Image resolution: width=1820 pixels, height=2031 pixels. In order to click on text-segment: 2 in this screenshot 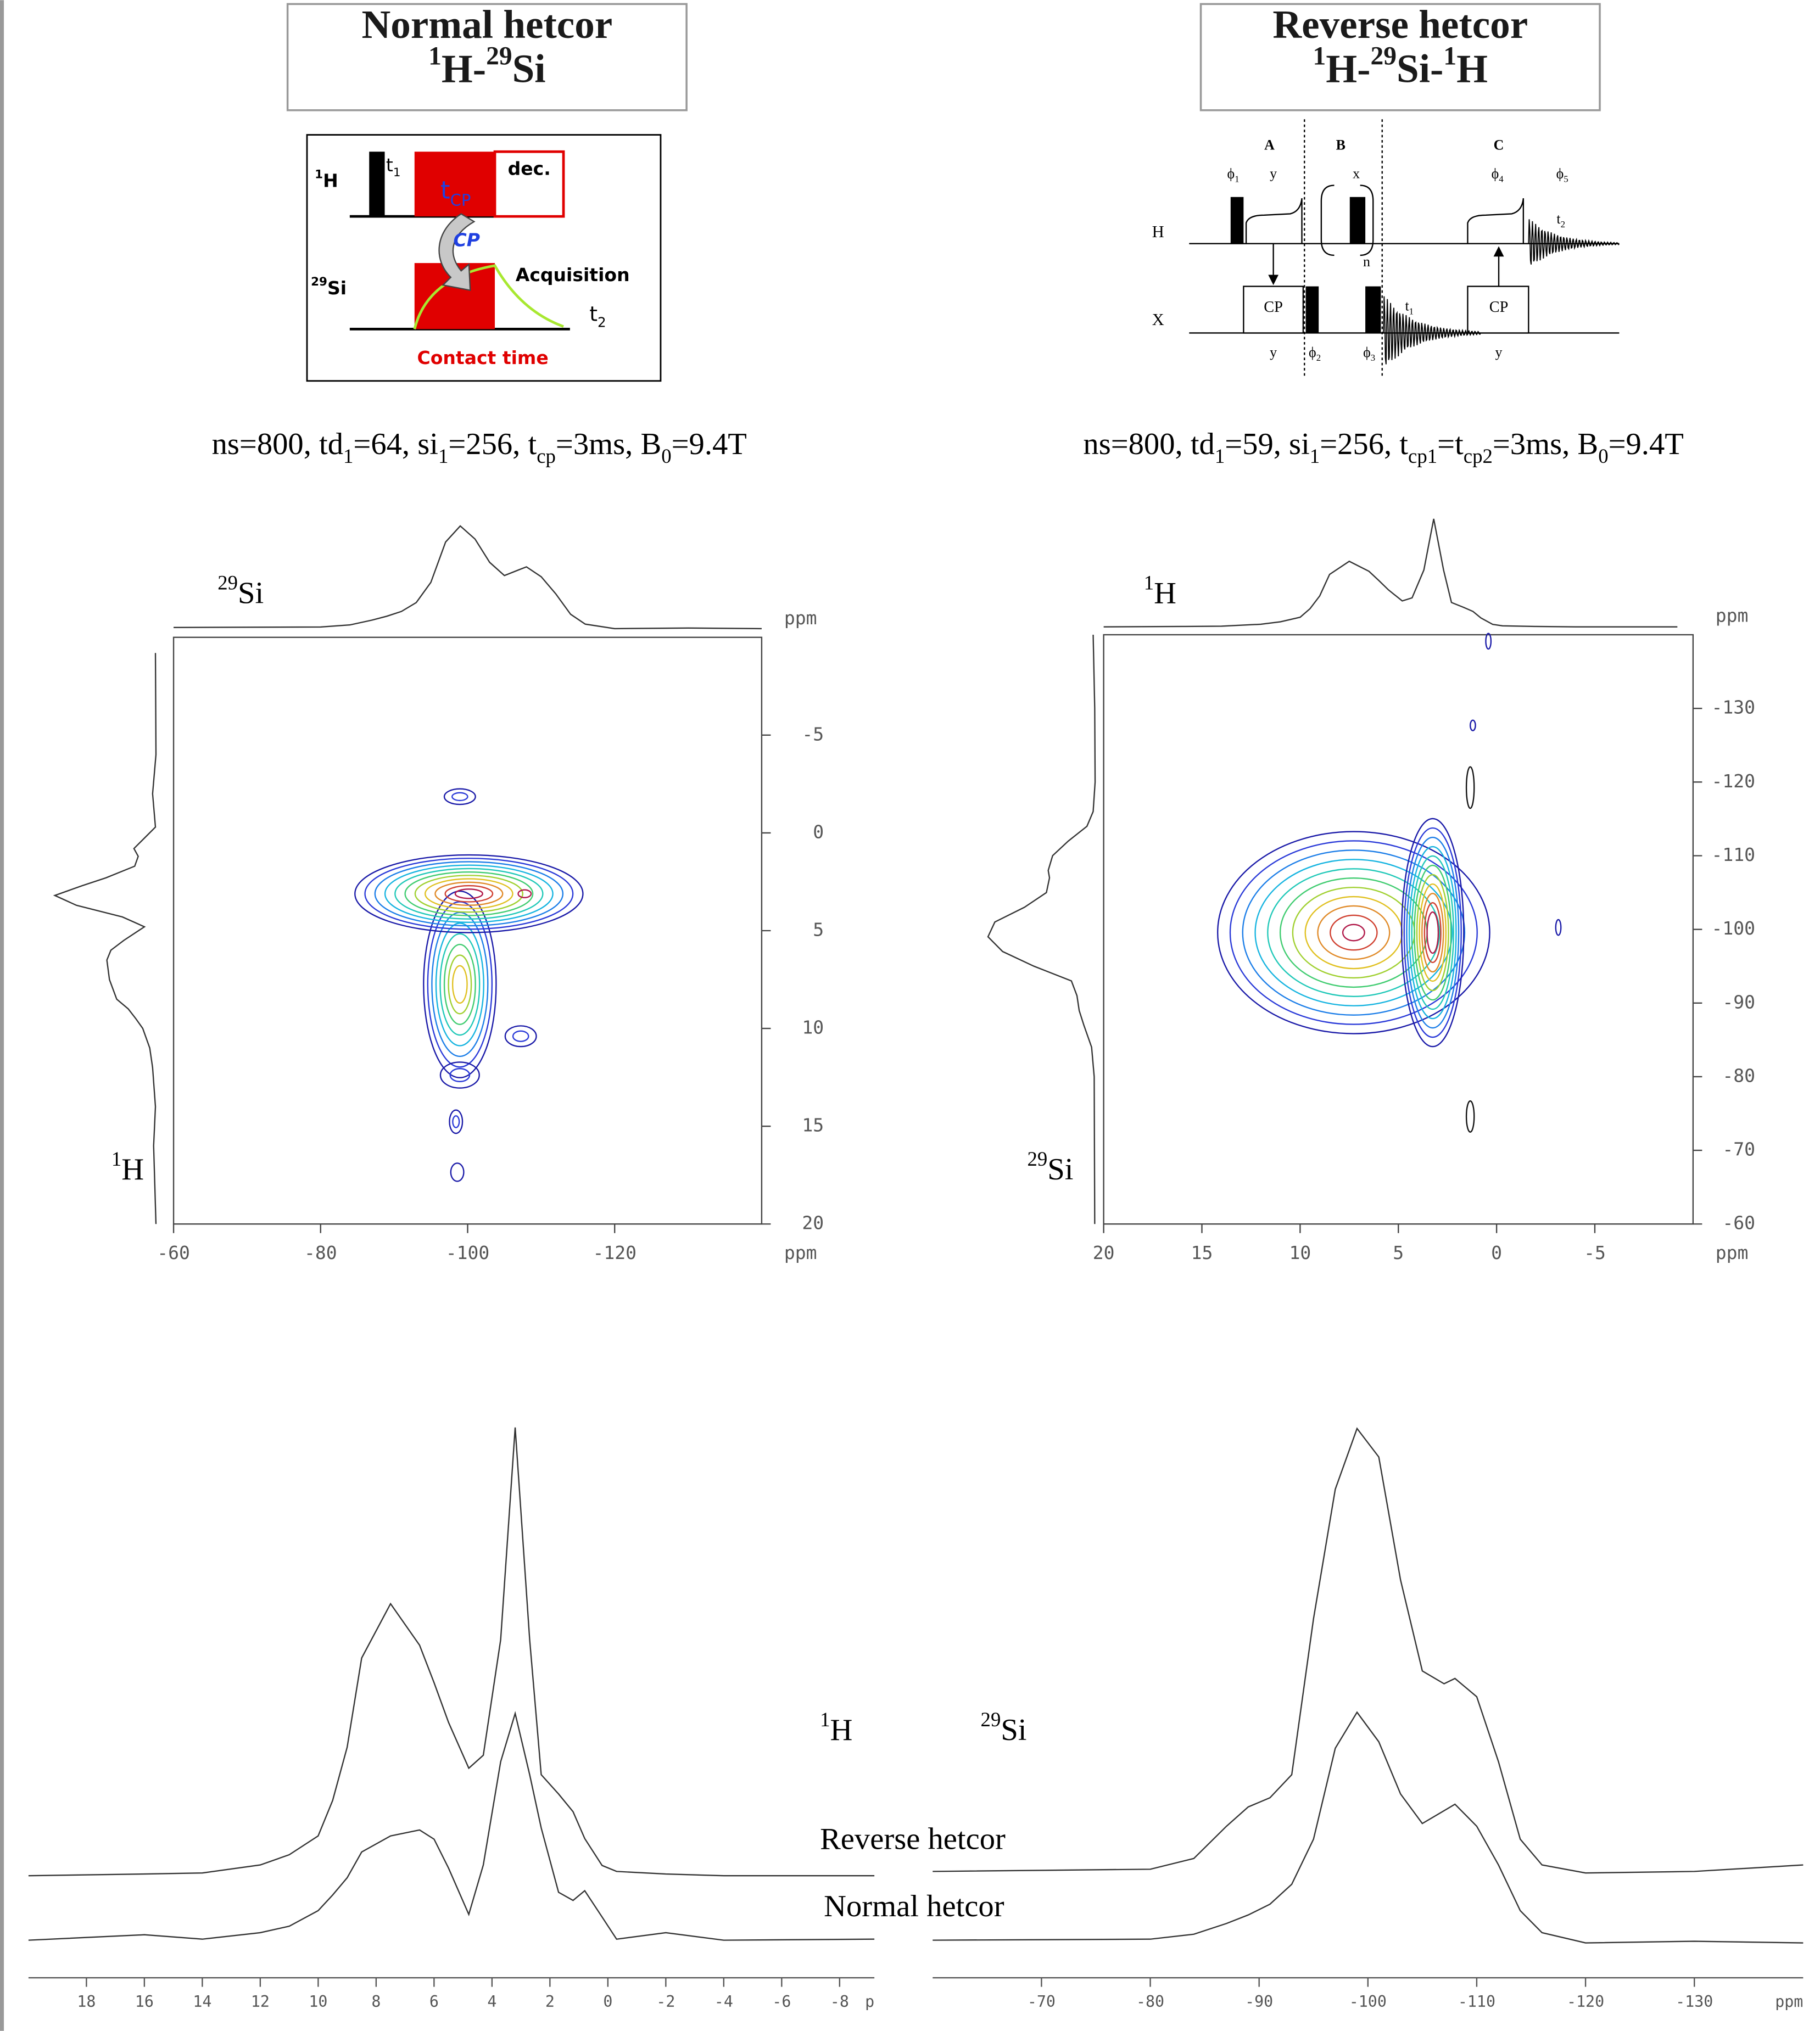, I will do `click(1318, 358)`.